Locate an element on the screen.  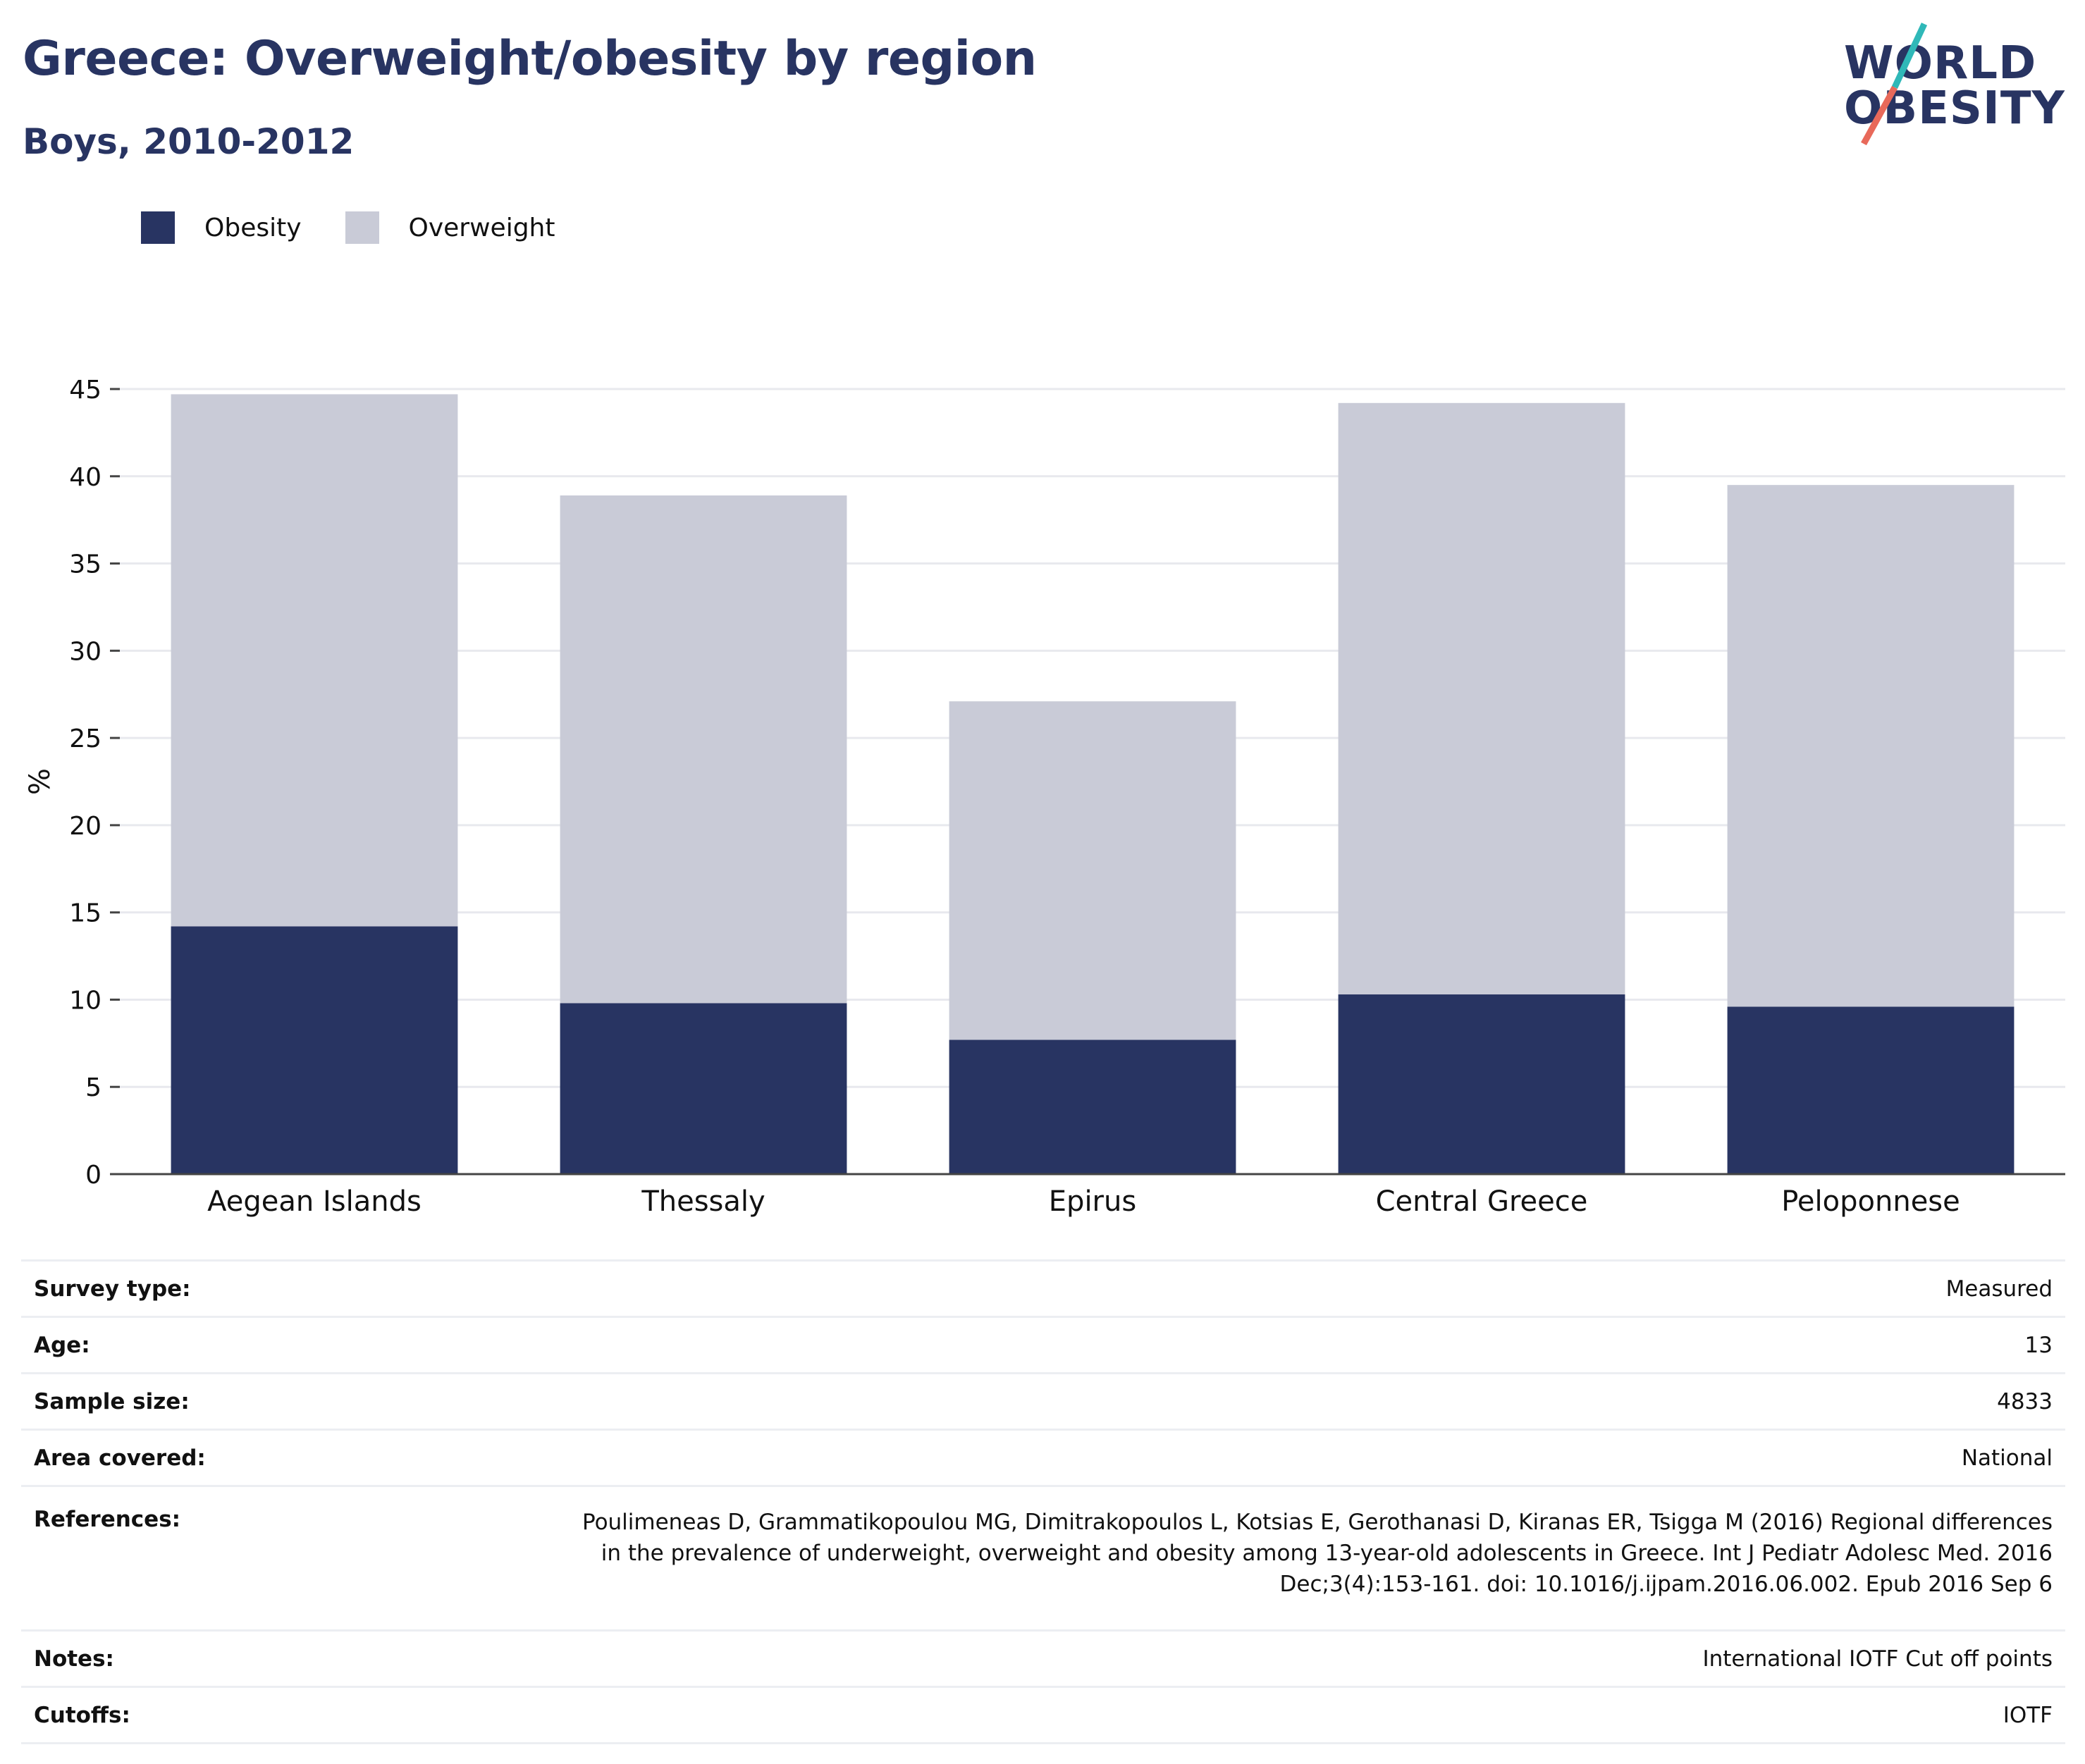
bar-overweight-epirus is located at coordinates (1092, 870).